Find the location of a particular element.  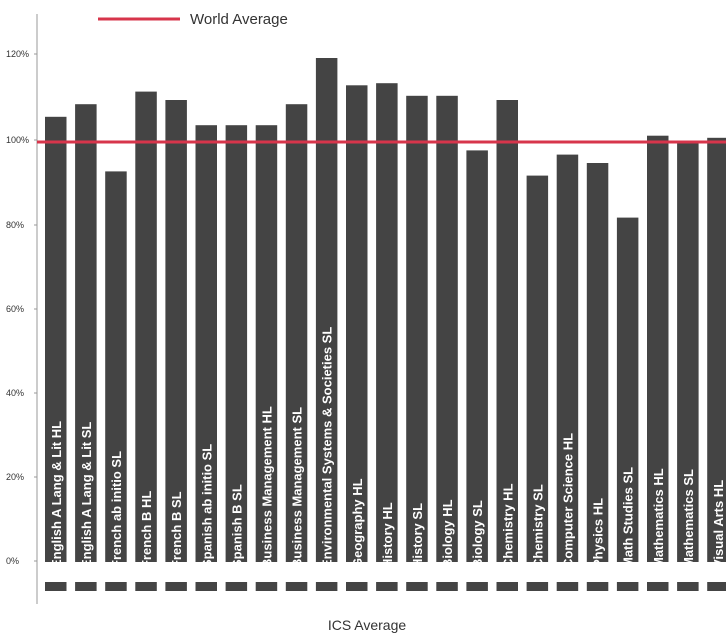

x-axis-label: ICS Average is located at coordinates (367, 625).